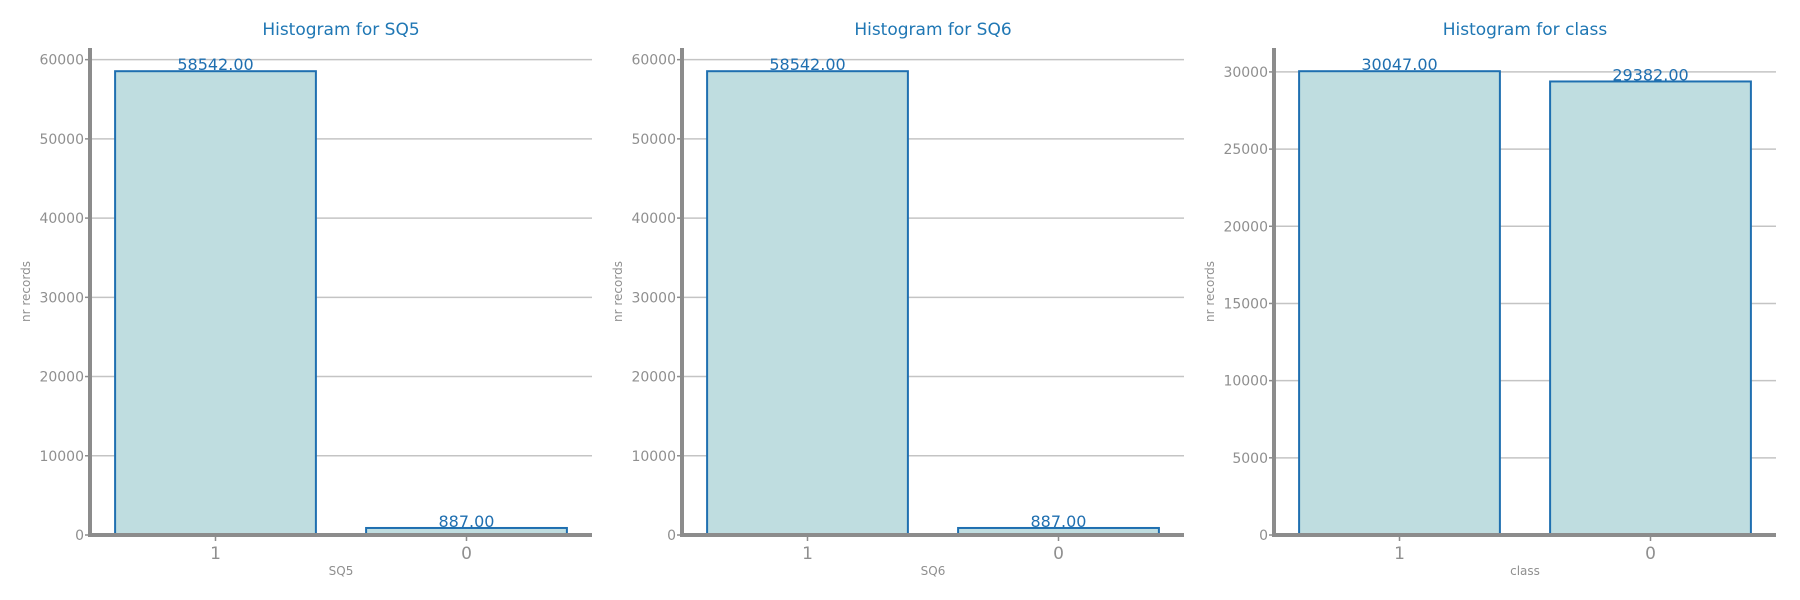  Describe the element at coordinates (1399, 64) in the screenshot. I see `bar-value-label: 30047.00` at that location.